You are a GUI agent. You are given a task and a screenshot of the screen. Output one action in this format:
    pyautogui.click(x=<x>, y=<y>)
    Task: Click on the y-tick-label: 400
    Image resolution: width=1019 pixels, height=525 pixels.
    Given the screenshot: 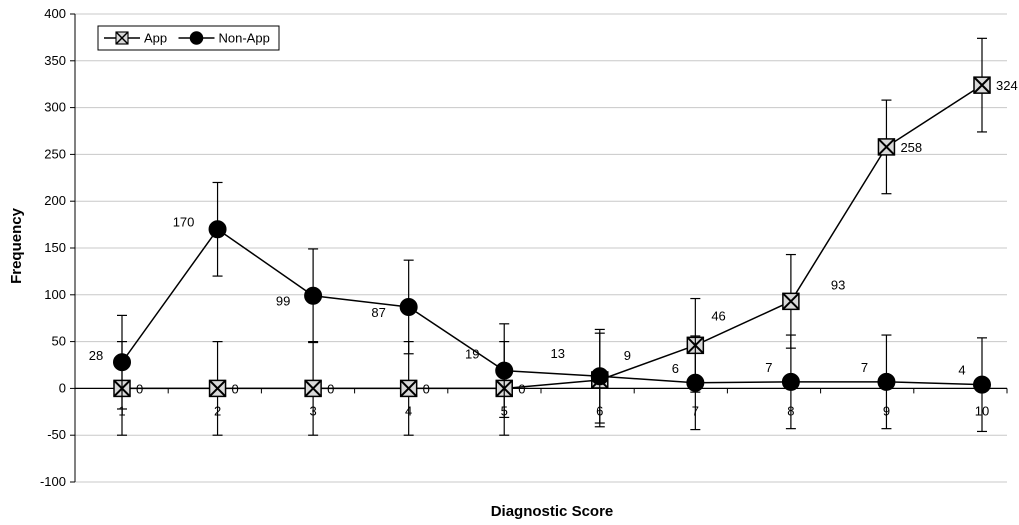 What is the action you would take?
    pyautogui.click(x=55, y=13)
    